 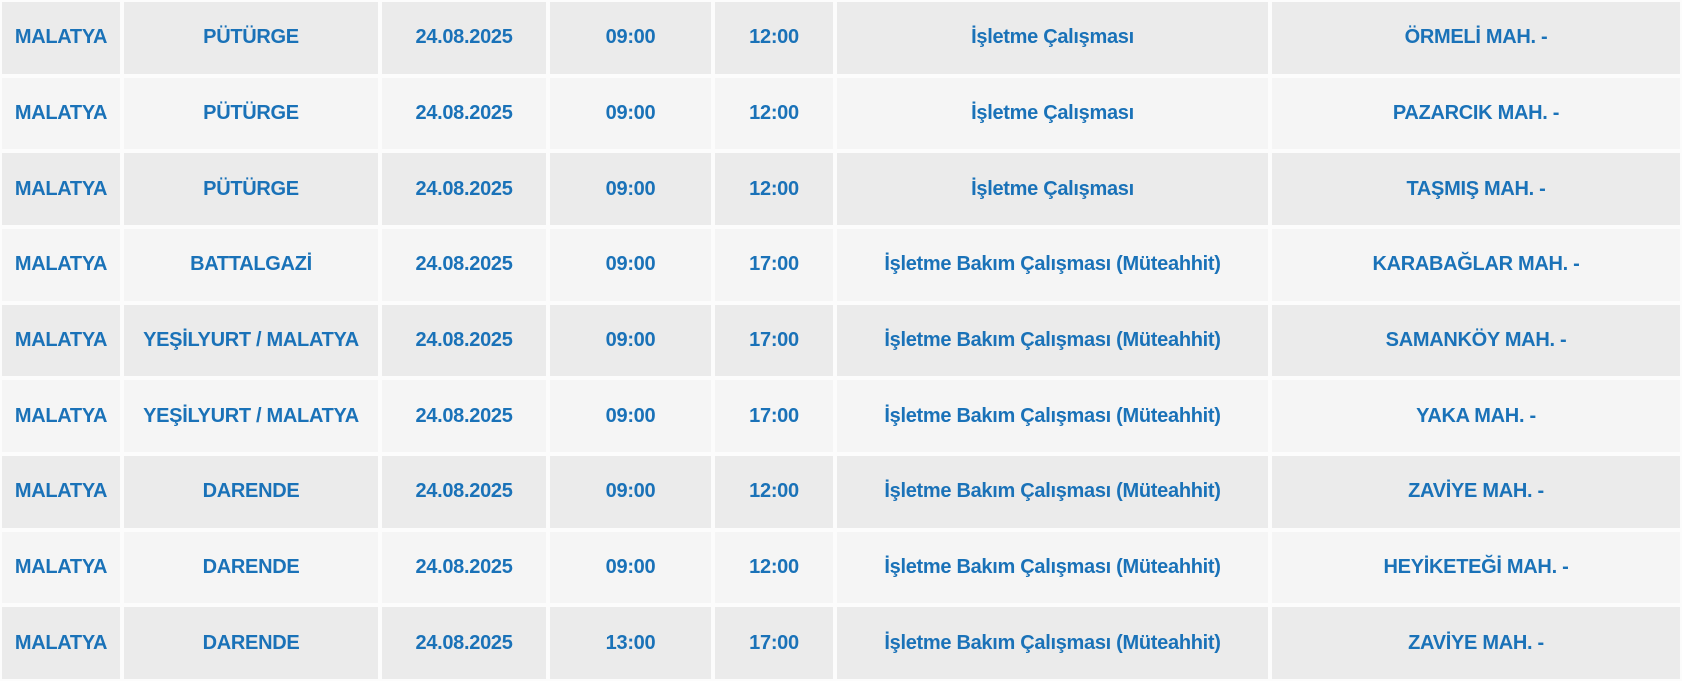 What do you see at coordinates (630, 643) in the screenshot?
I see `cell-start-time: 13:00` at bounding box center [630, 643].